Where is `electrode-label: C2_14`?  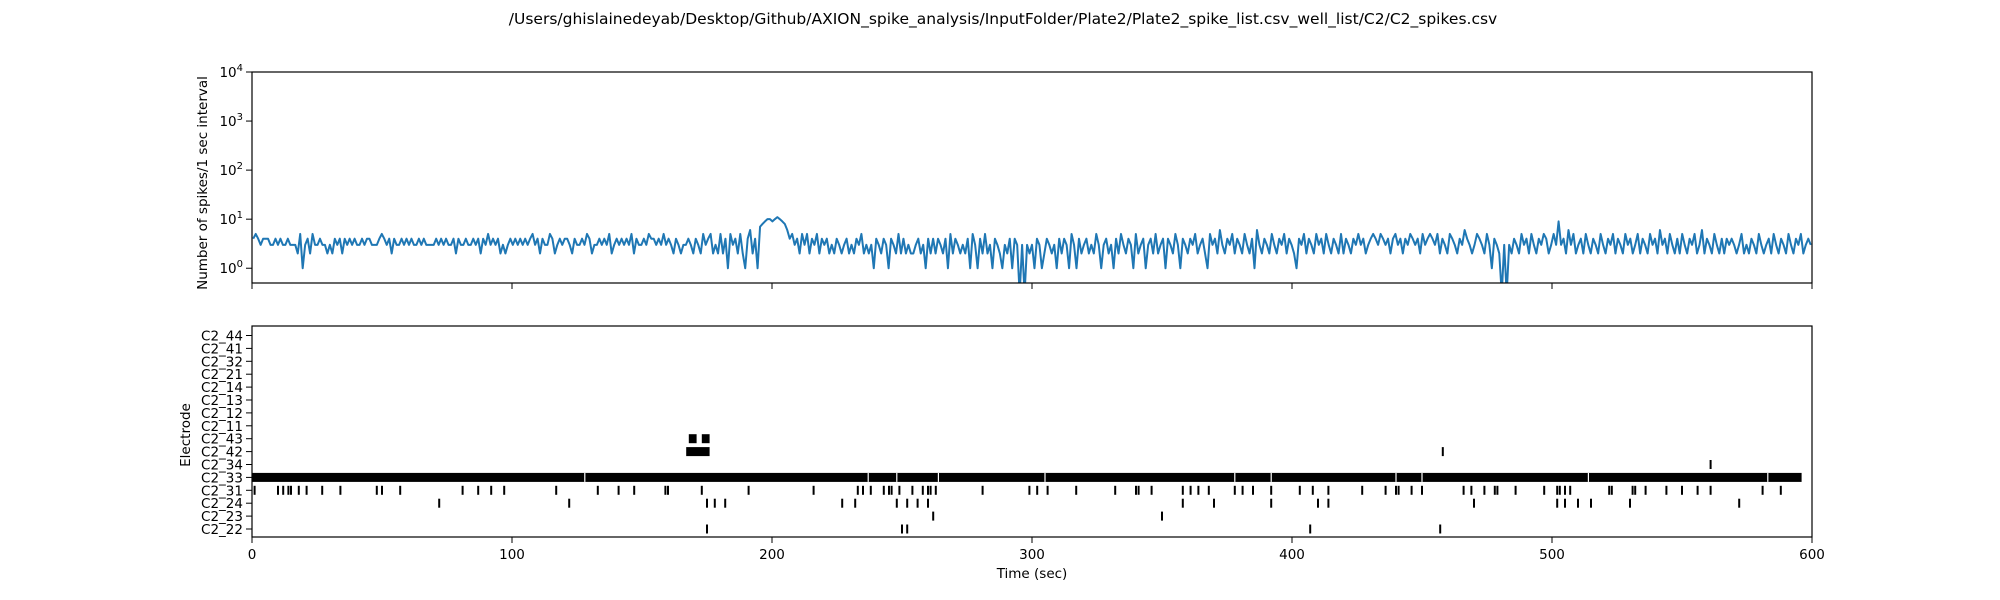
electrode-label: C2_14 is located at coordinates (222, 388).